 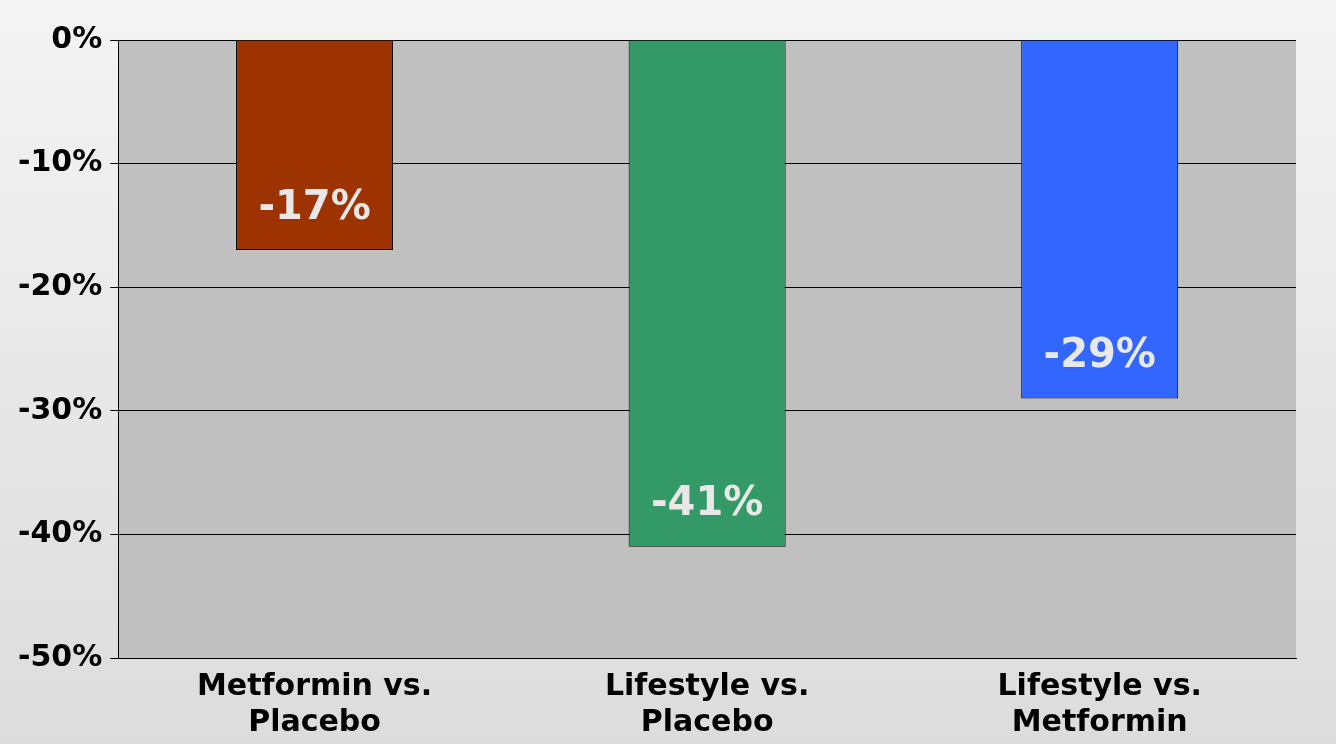 What do you see at coordinates (60, 655) in the screenshot?
I see `y-tick-label: -50%` at bounding box center [60, 655].